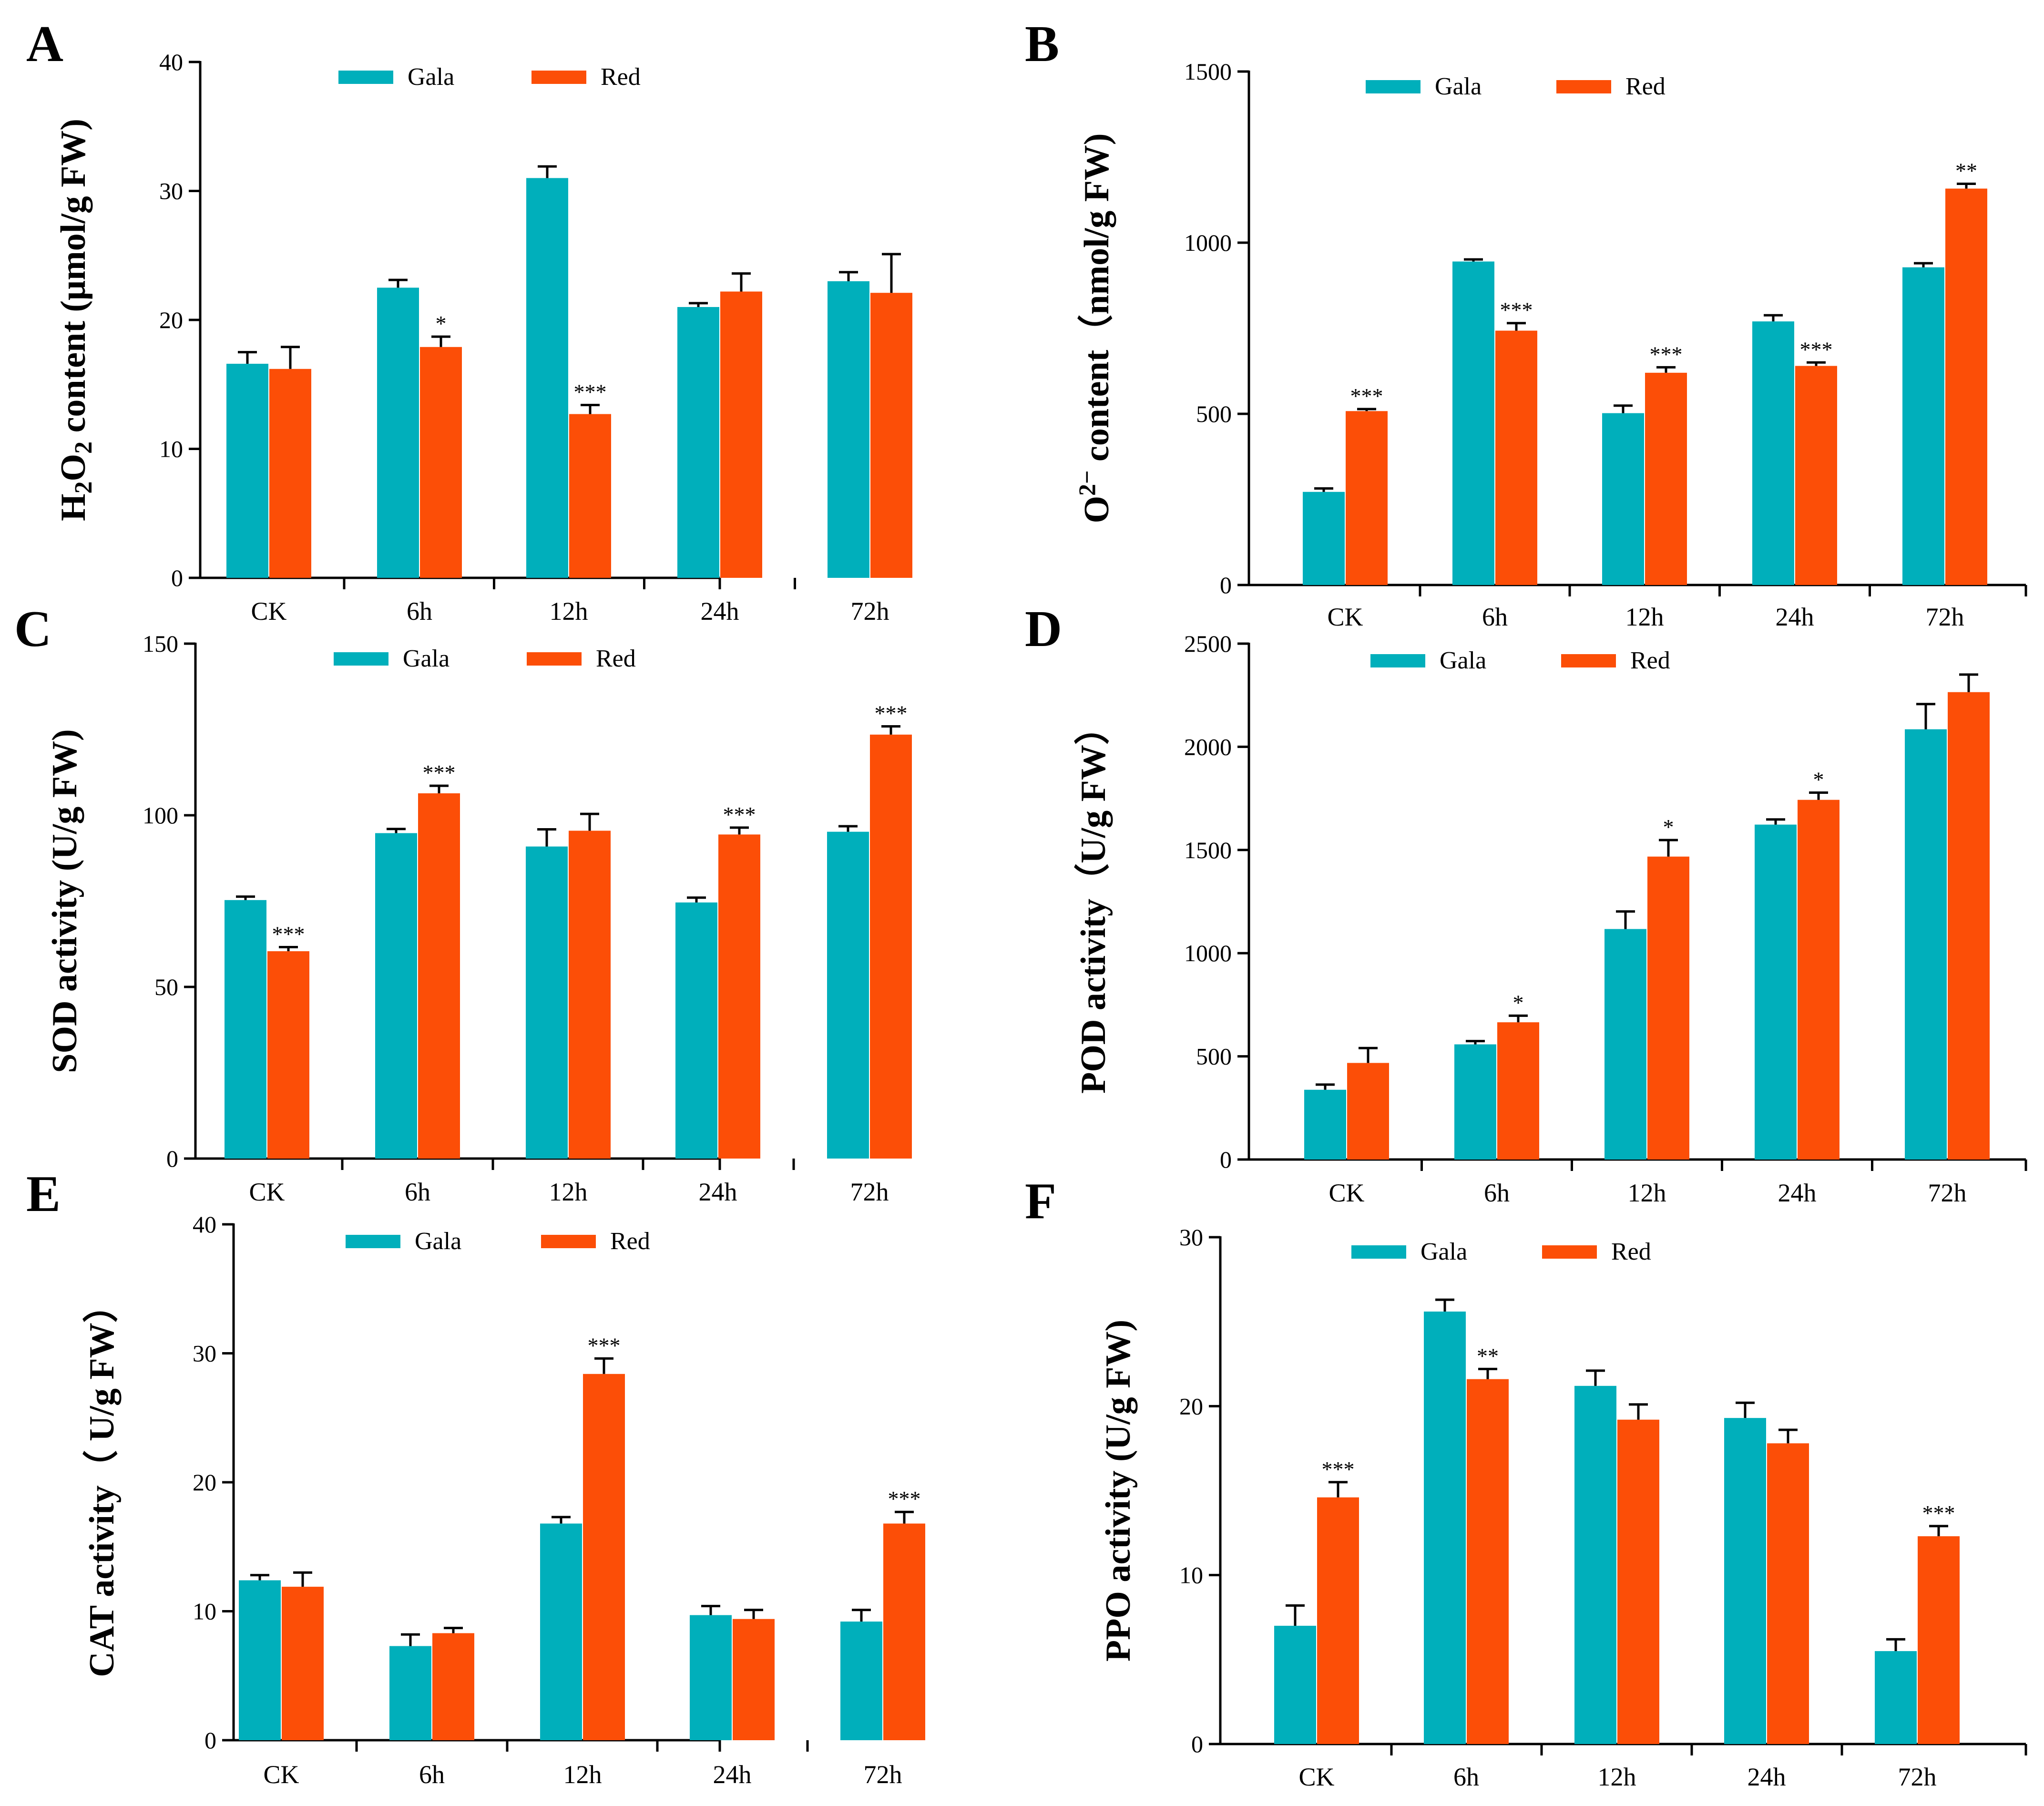 The image size is (2044, 1806). What do you see at coordinates (160, 815) in the screenshot?
I see `y-tick-label: 100` at bounding box center [160, 815].